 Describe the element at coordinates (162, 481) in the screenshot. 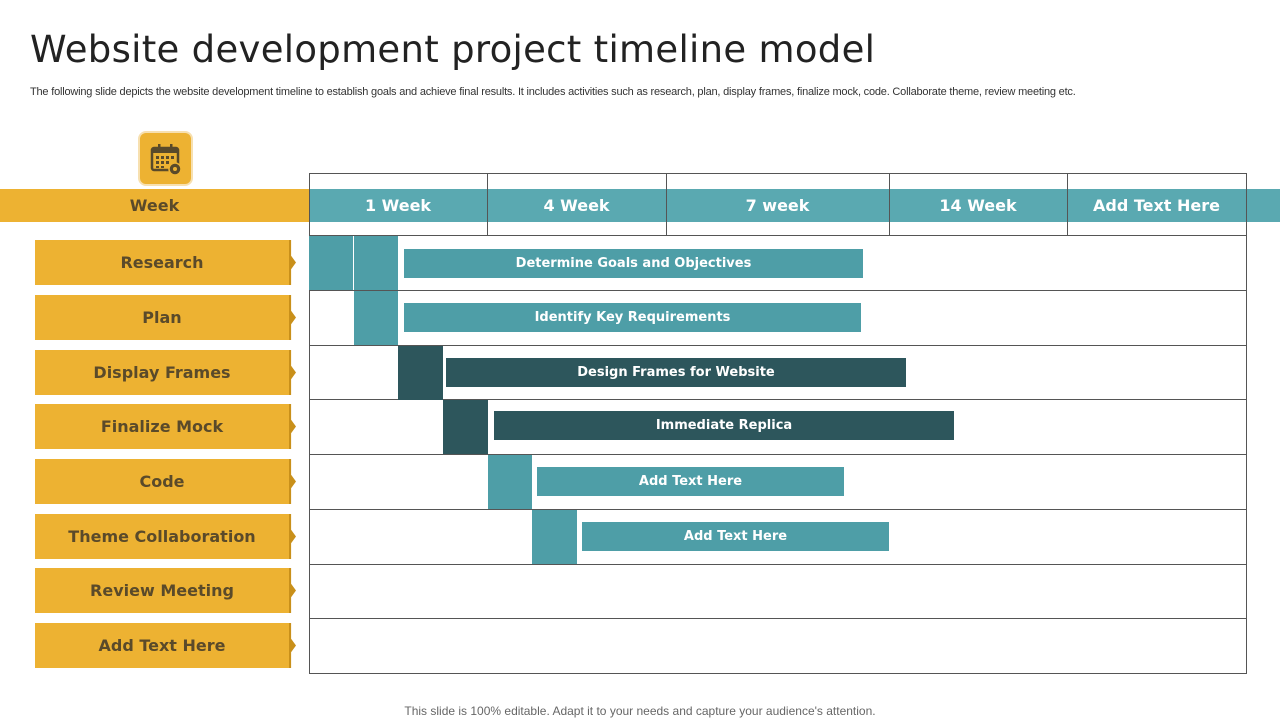

I see `row-label: Code` at that location.